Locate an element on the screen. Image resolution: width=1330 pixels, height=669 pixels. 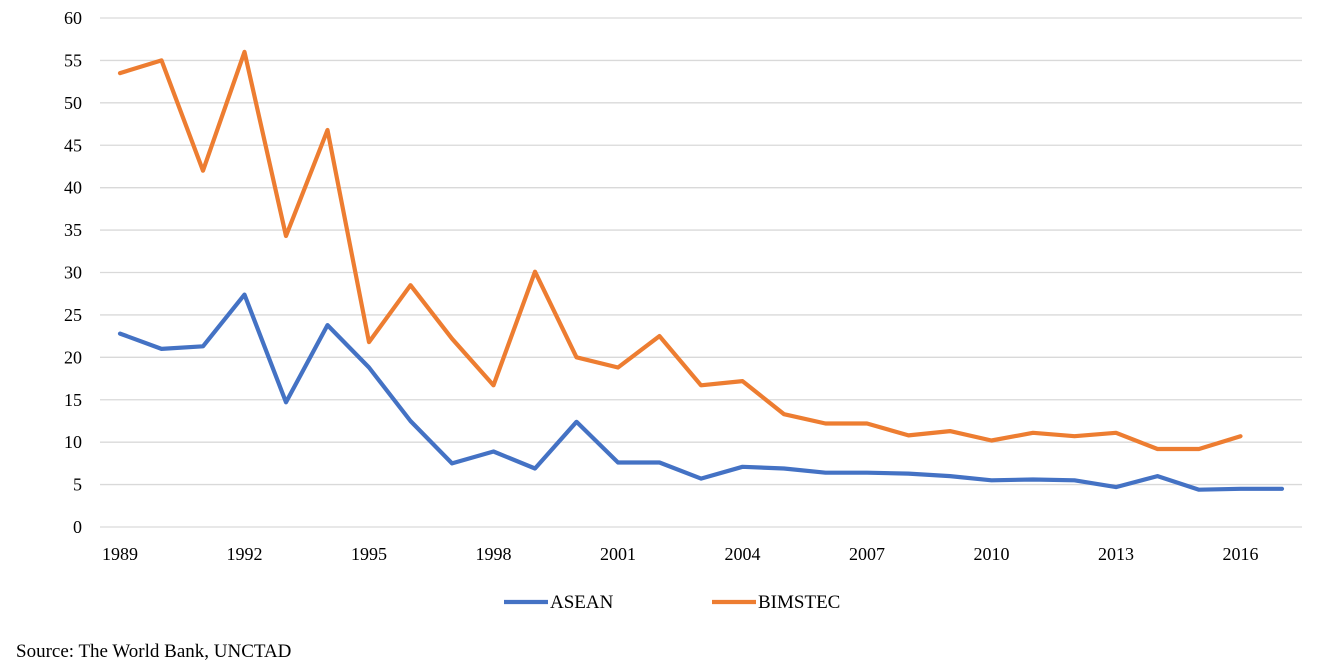
y-tick-label: 55 is located at coordinates (73, 60).